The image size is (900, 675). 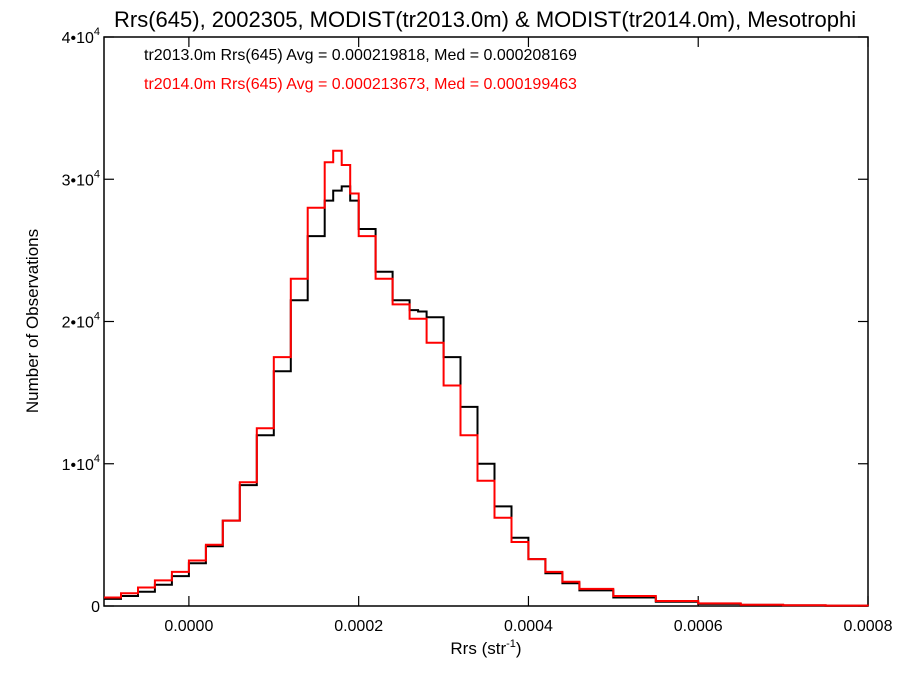 I want to click on y-tick-label: 2•104, so click(x=81, y=321).